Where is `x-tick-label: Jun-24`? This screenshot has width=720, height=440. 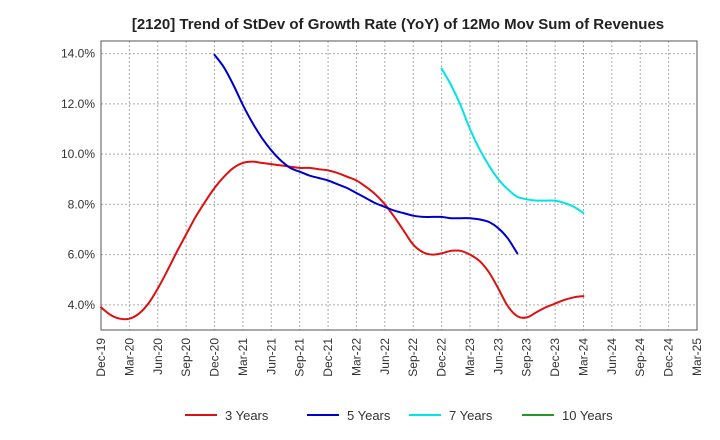
x-tick-label: Jun-24 is located at coordinates (612, 356).